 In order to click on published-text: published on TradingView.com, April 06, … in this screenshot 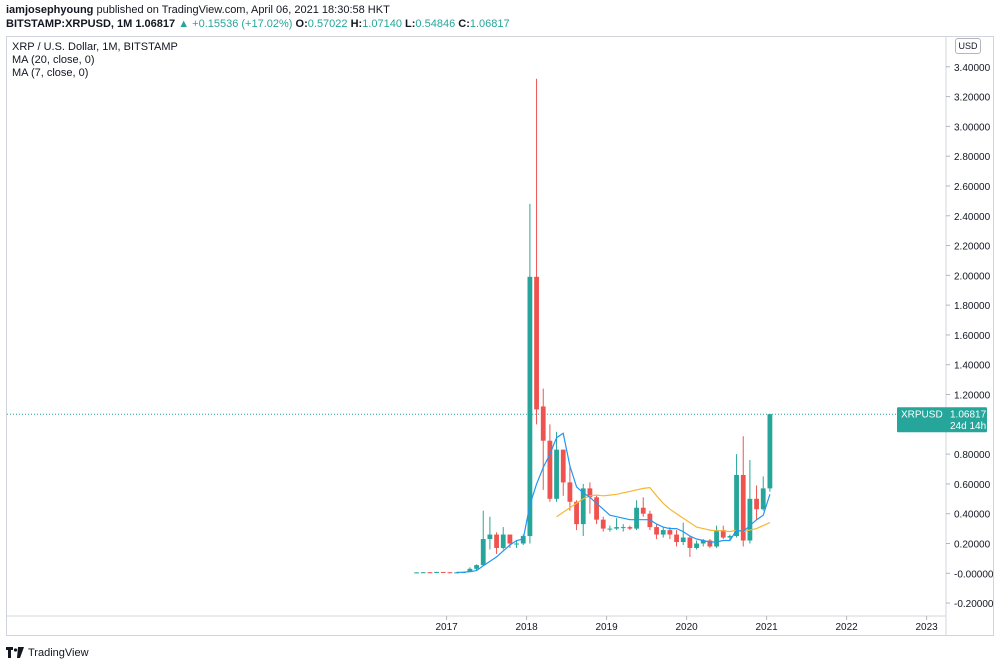, I will do `click(243, 10)`.